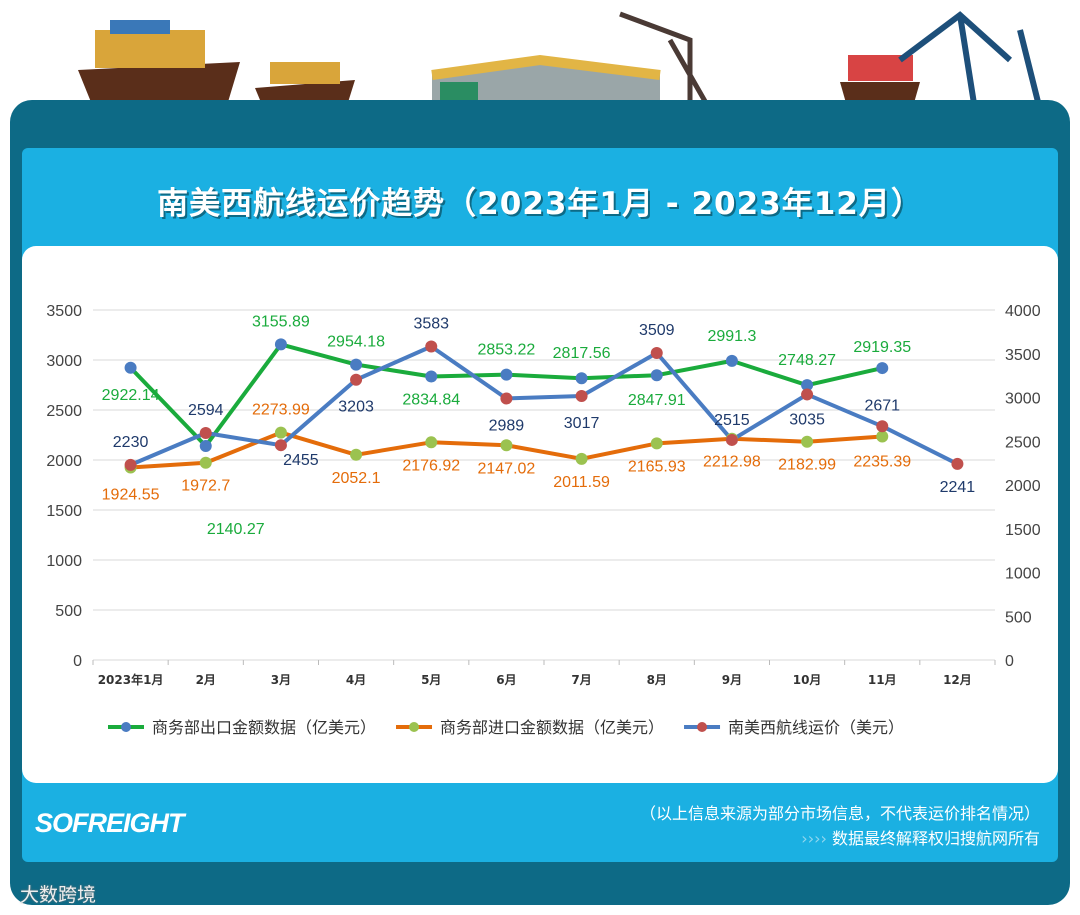 The image size is (1080, 915). What do you see at coordinates (935, 838) in the screenshot?
I see `rights-label: 数据最终解释权归搜航网所有` at bounding box center [935, 838].